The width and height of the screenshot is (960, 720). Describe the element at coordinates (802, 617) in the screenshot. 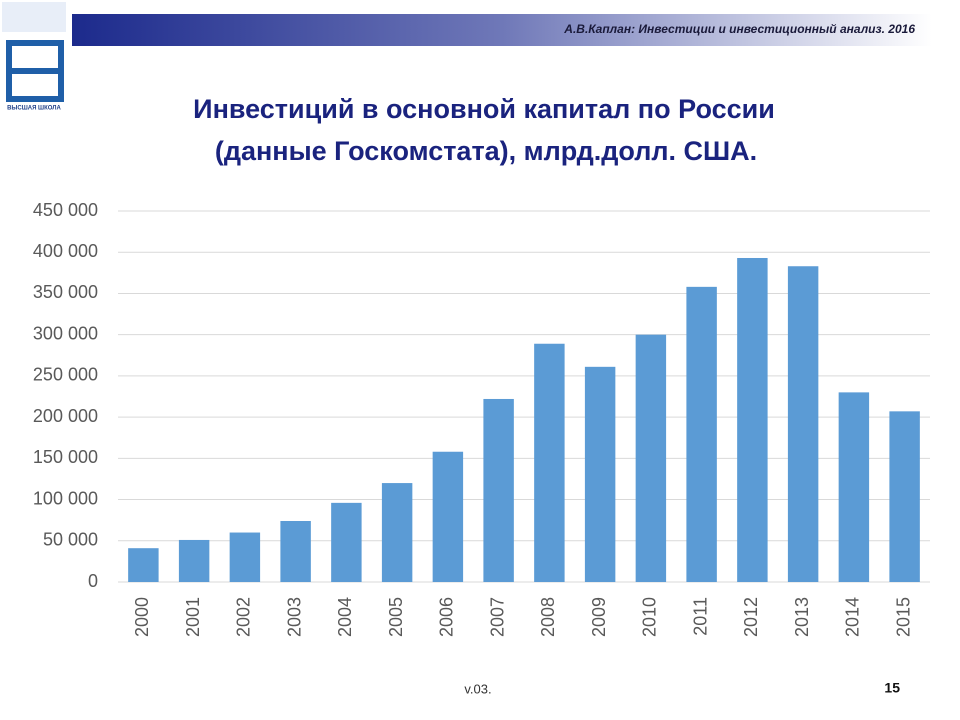

I see `x-tick-label: 2013` at that location.